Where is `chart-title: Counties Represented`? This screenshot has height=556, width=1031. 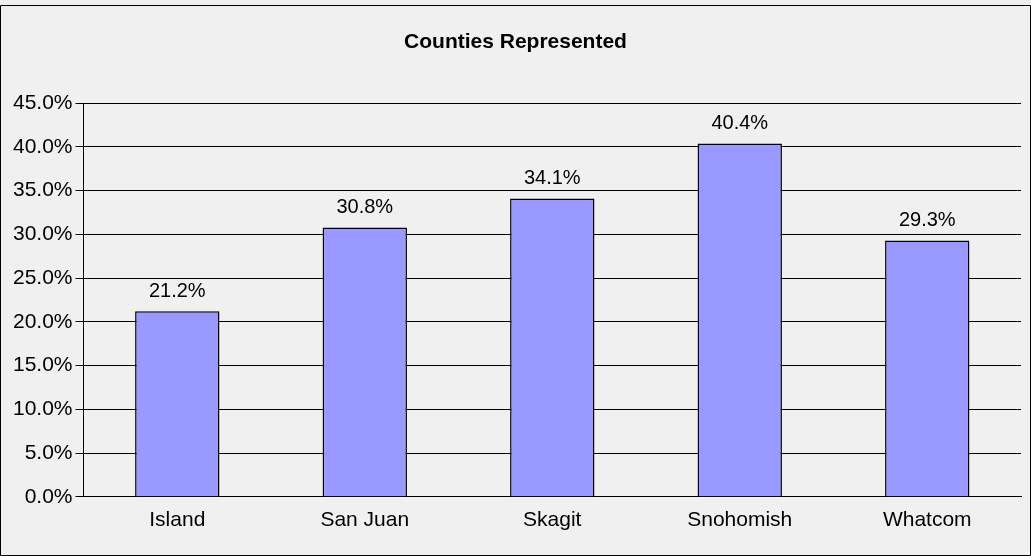 chart-title: Counties Represented is located at coordinates (515, 41).